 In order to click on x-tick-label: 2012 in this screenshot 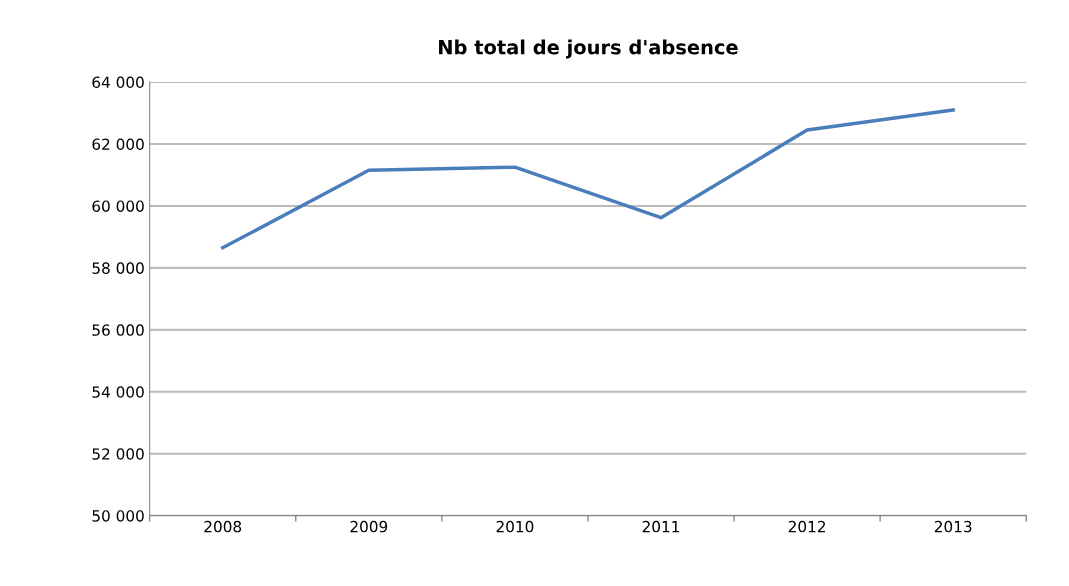, I will do `click(806, 526)`.